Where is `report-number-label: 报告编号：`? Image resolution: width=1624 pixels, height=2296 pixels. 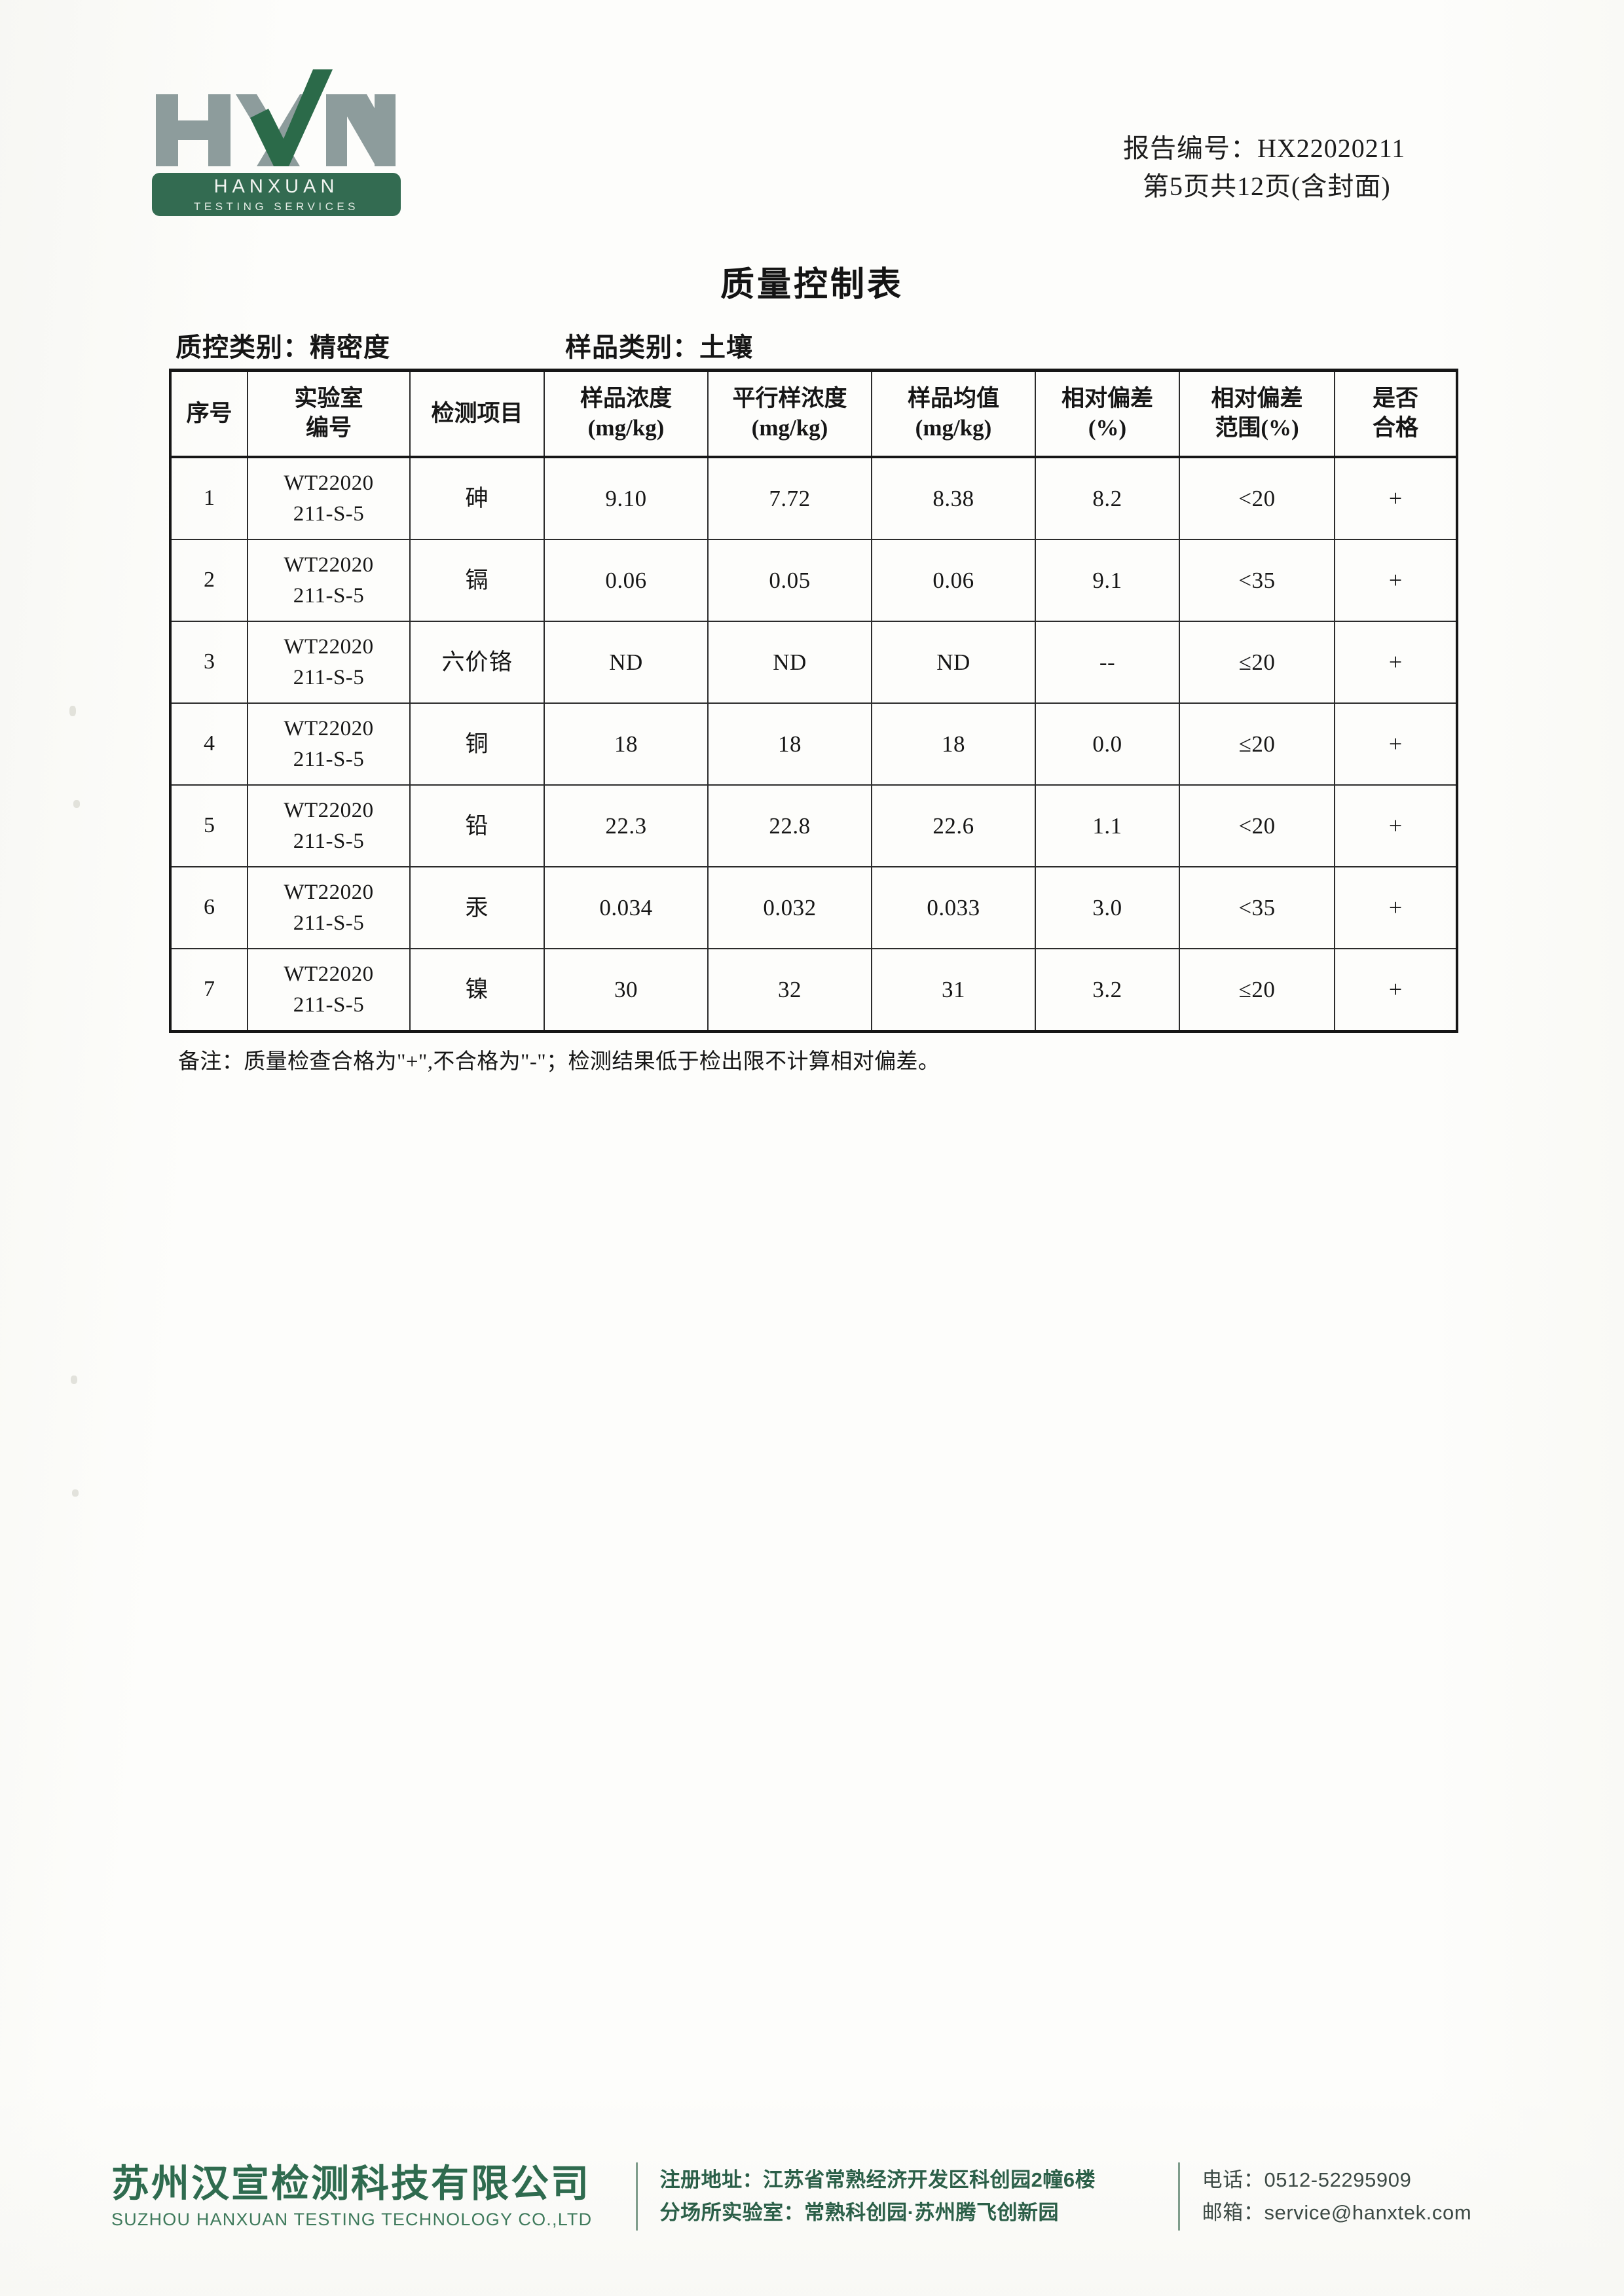 report-number-label: 报告编号： is located at coordinates (1190, 148).